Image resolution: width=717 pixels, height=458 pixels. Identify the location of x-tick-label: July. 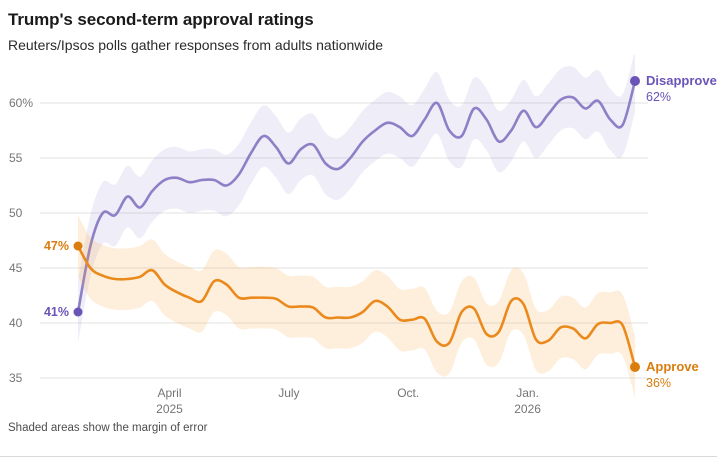
(288, 393).